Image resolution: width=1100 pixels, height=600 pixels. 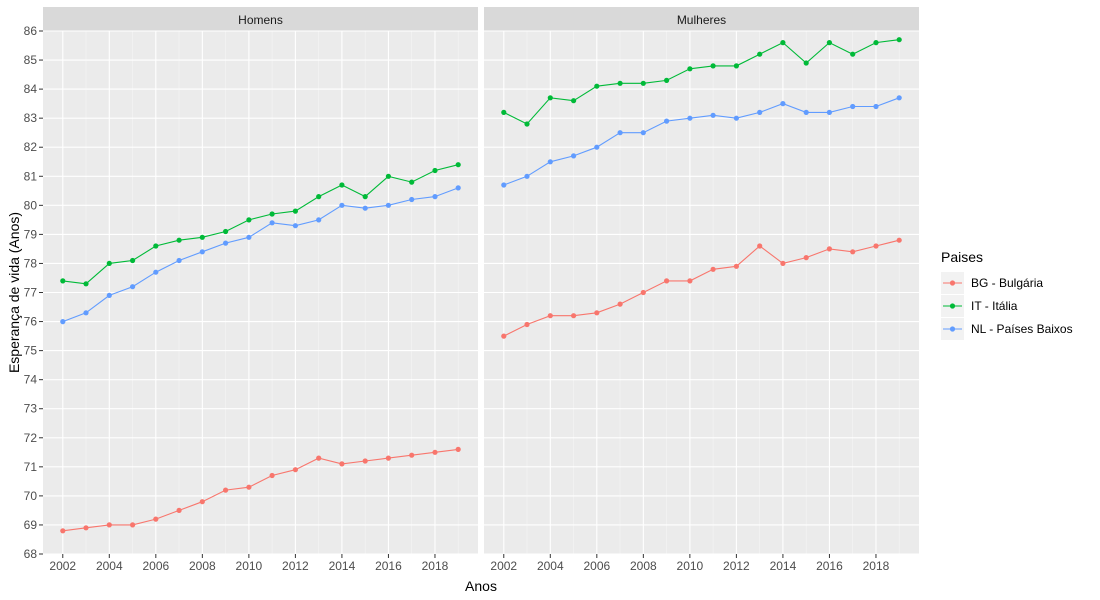 What do you see at coordinates (14, 292) in the screenshot?
I see `y-axis-title: Esperança de vida (Anos)` at bounding box center [14, 292].